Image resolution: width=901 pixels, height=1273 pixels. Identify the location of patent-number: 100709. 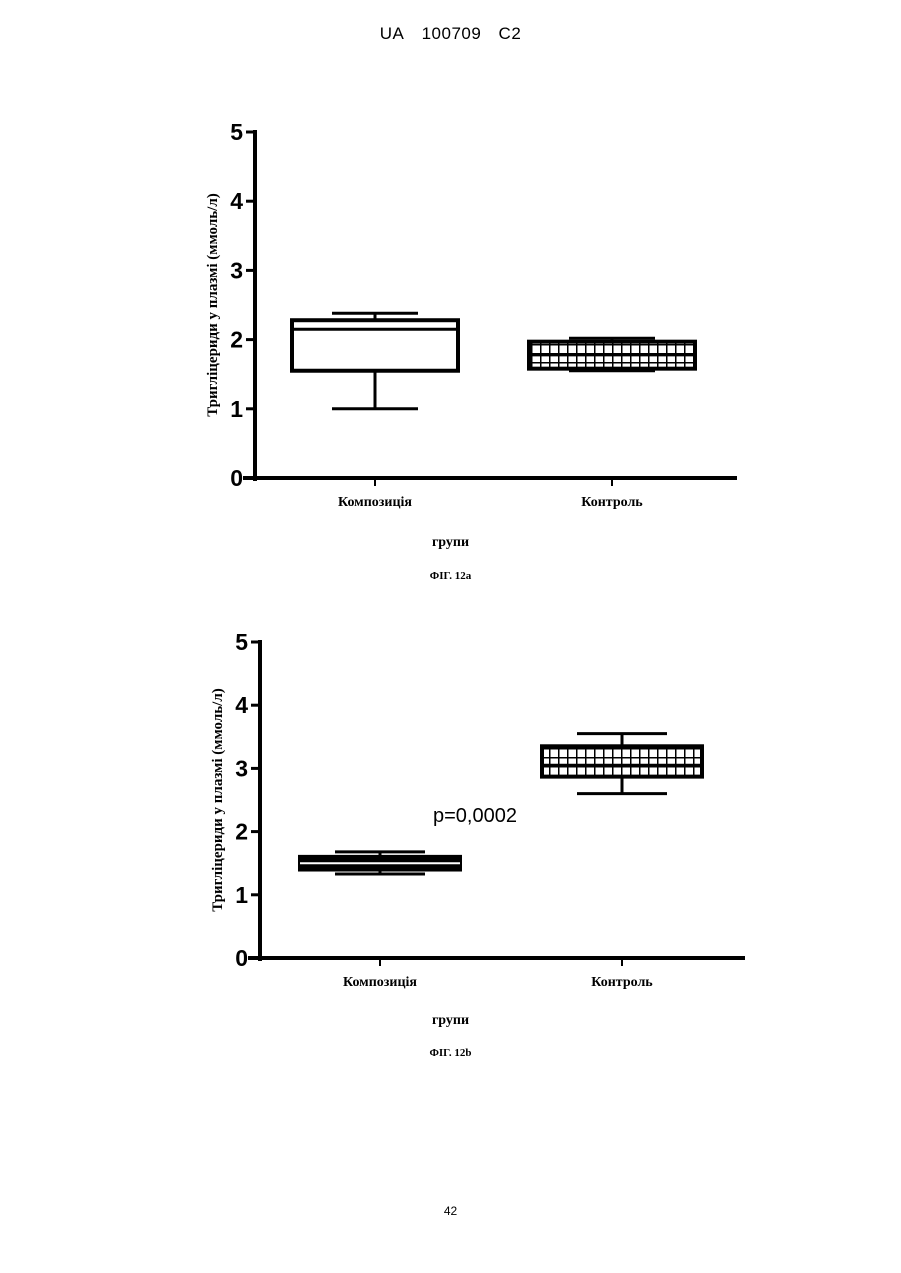
(452, 33).